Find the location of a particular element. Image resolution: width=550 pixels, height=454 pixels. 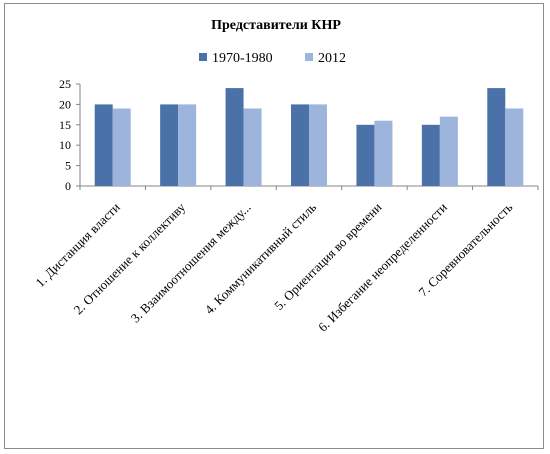

y-tick-label: 10 is located at coordinates (65, 145).